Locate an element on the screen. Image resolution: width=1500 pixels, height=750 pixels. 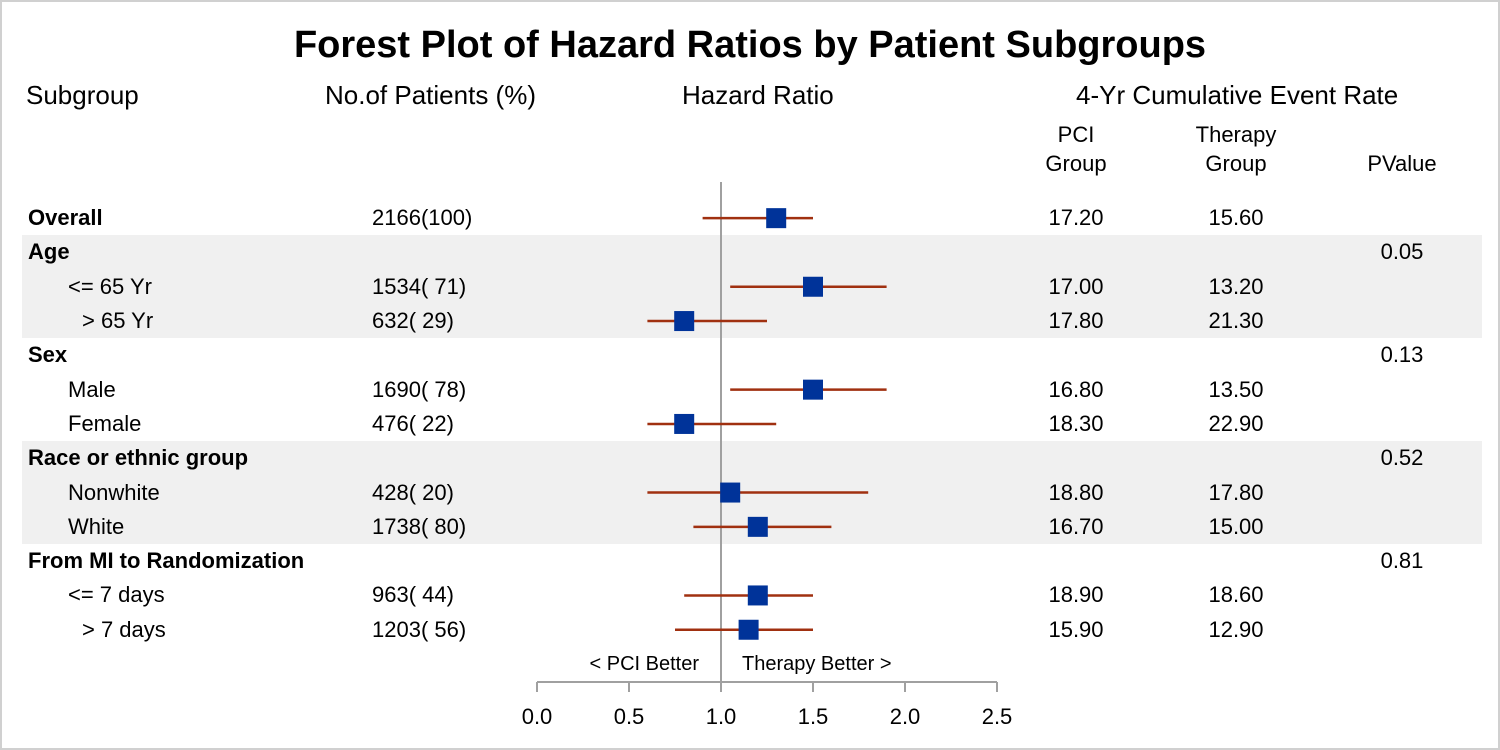
subgroup-label: > 7 days is located at coordinates (124, 629).